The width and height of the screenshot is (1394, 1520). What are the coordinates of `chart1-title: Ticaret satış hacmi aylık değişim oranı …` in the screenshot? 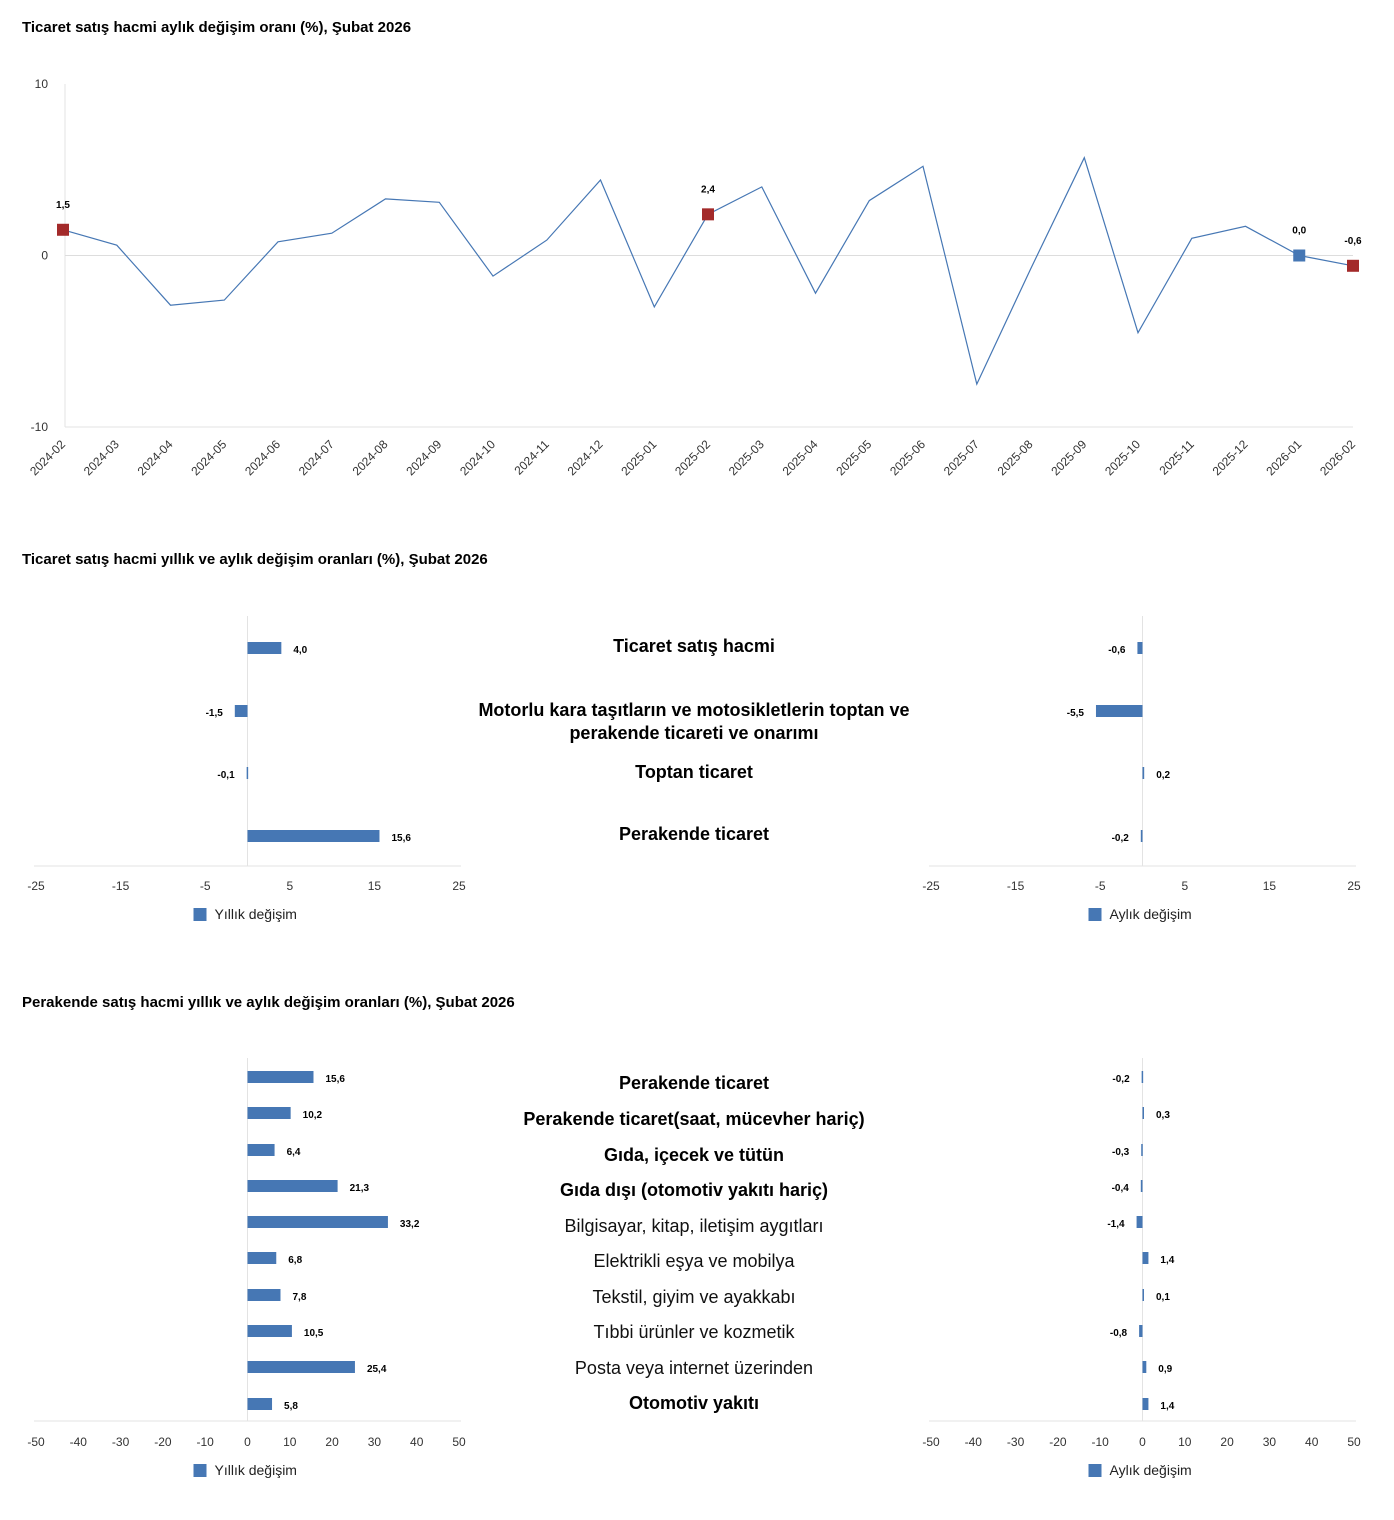 It's located at (217, 27).